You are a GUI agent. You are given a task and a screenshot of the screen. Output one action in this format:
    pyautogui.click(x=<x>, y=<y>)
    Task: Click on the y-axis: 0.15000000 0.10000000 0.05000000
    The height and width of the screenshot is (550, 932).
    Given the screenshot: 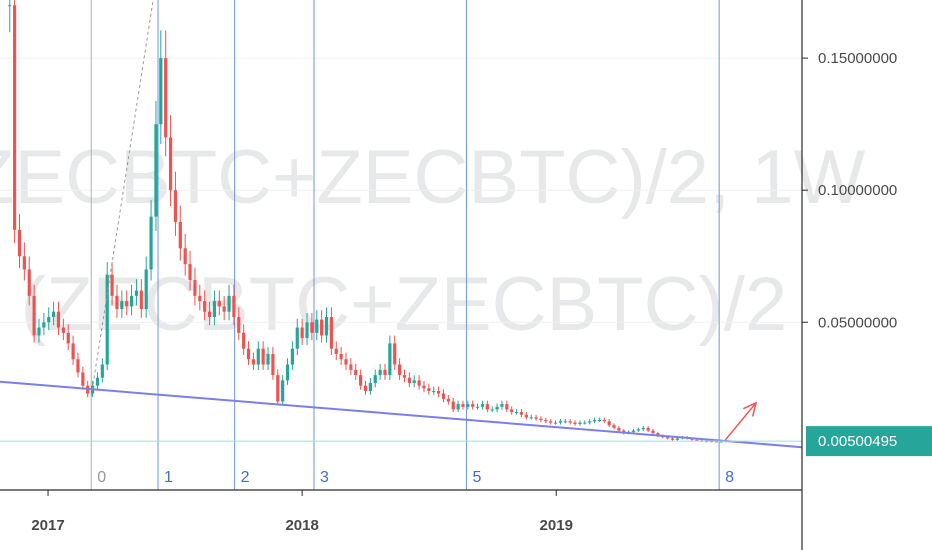 What is the action you would take?
    pyautogui.click(x=849, y=190)
    